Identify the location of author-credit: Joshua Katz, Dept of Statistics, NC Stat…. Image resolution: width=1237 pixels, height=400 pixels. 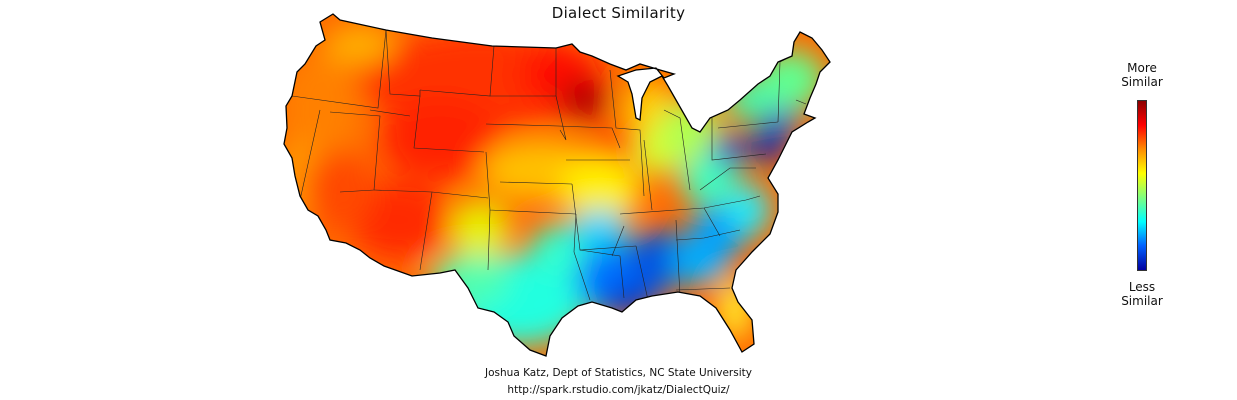
(618, 373).